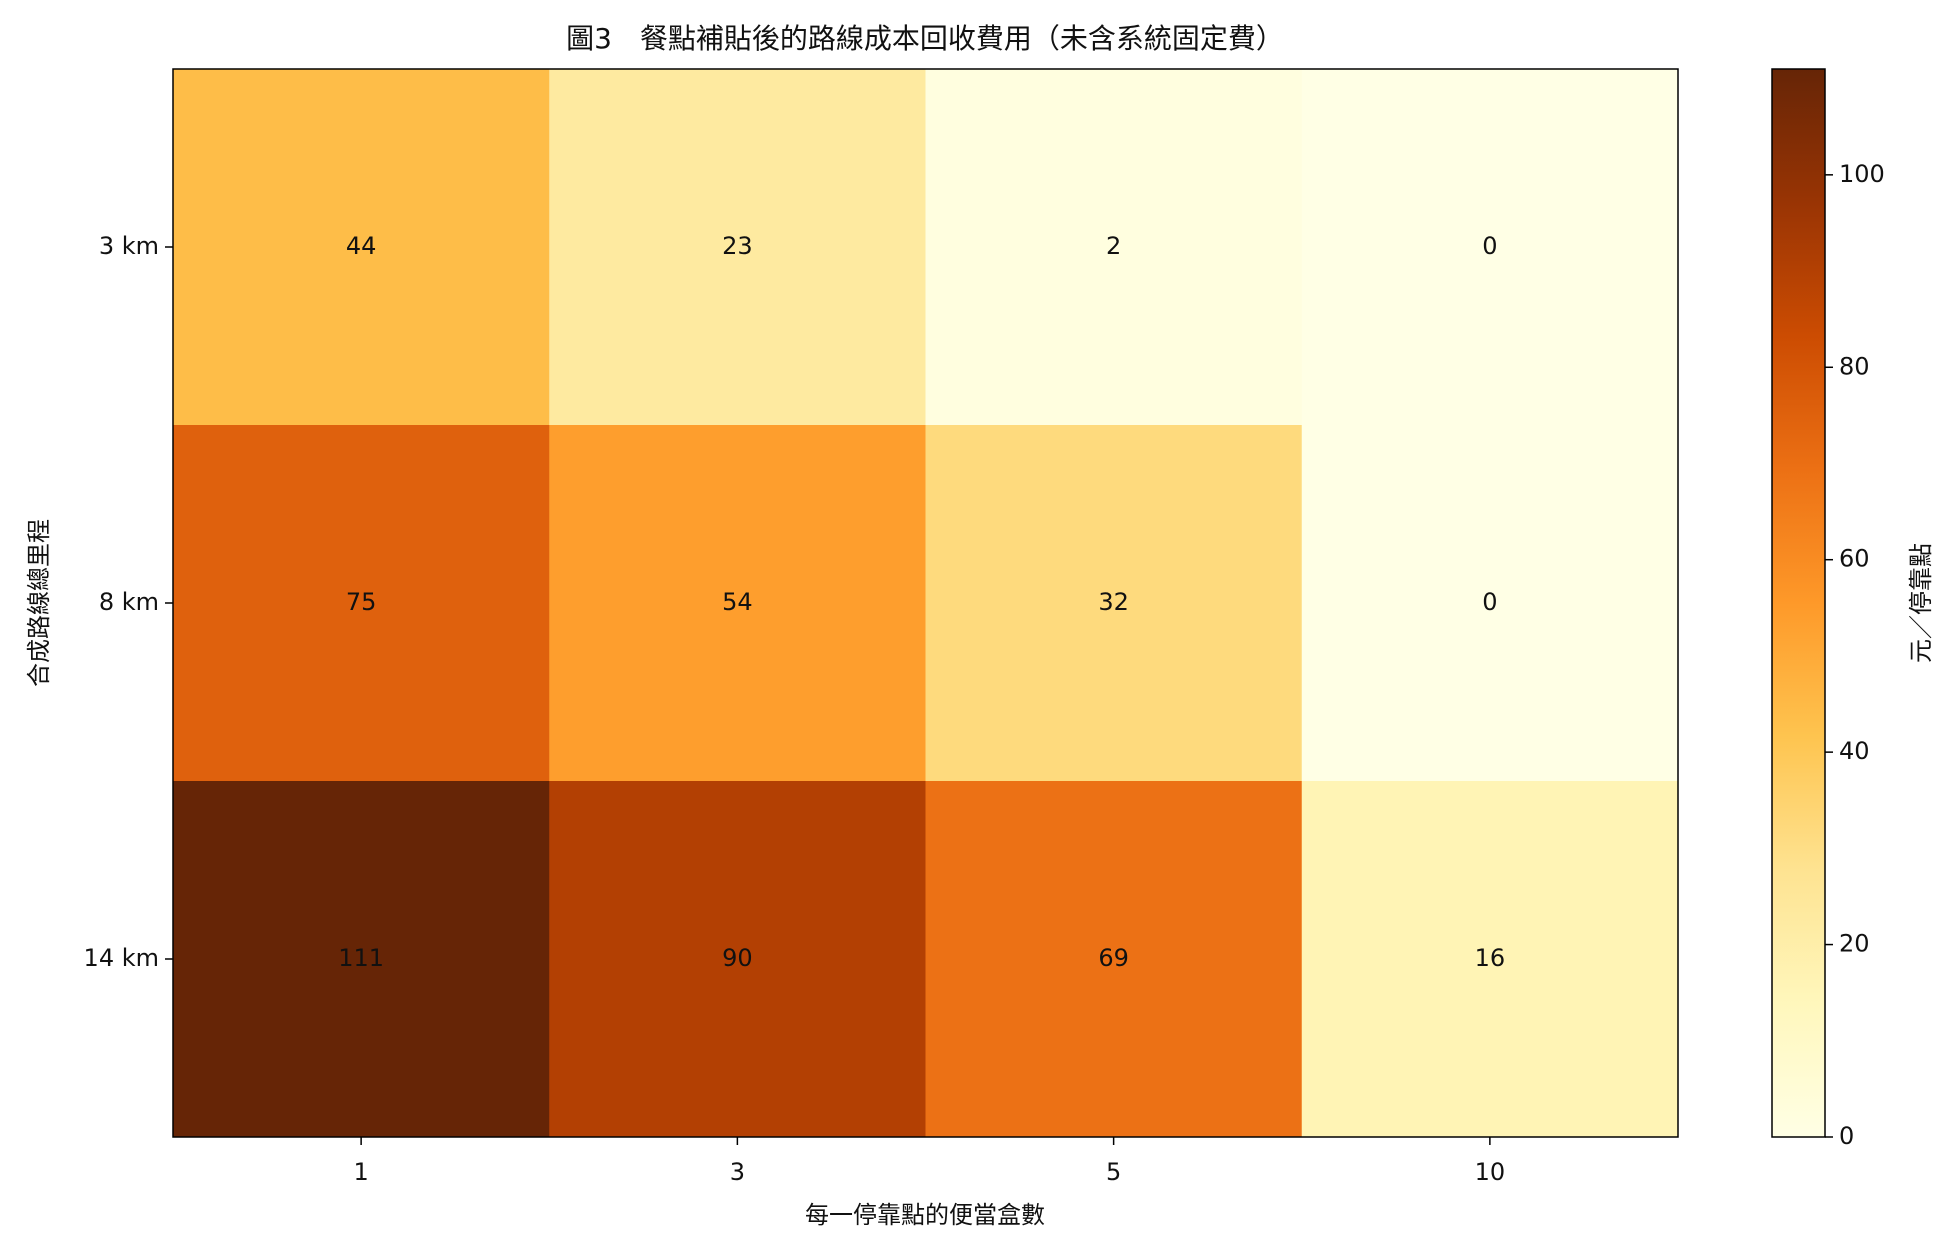  Describe the element at coordinates (1854, 944) in the screenshot. I see `colorbar-tick-label: 20` at that location.